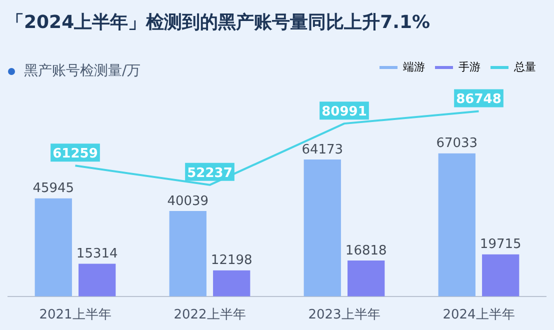  Describe the element at coordinates (209, 173) in the screenshot. I see `data-label: 52237` at that location.